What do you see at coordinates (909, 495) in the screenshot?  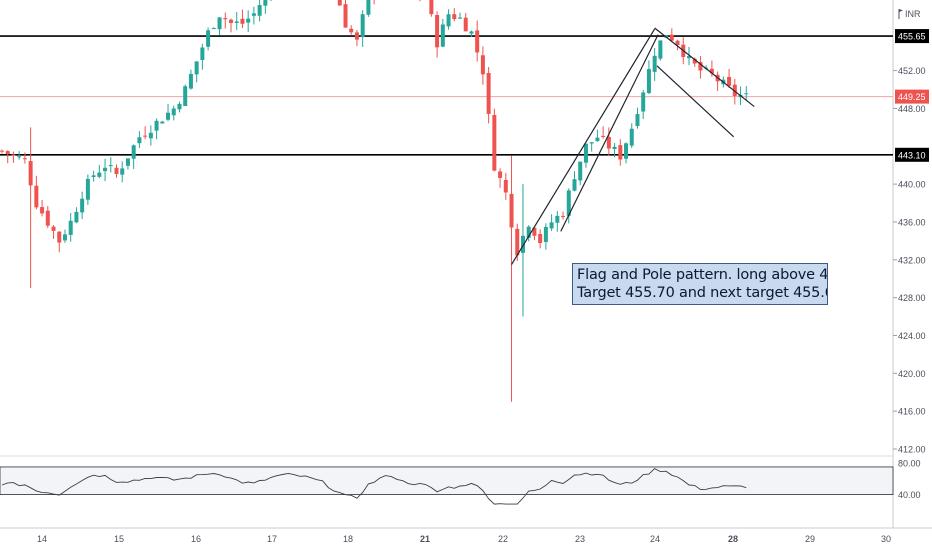 I see `rsi-tick-label: 40.00` at bounding box center [909, 495].